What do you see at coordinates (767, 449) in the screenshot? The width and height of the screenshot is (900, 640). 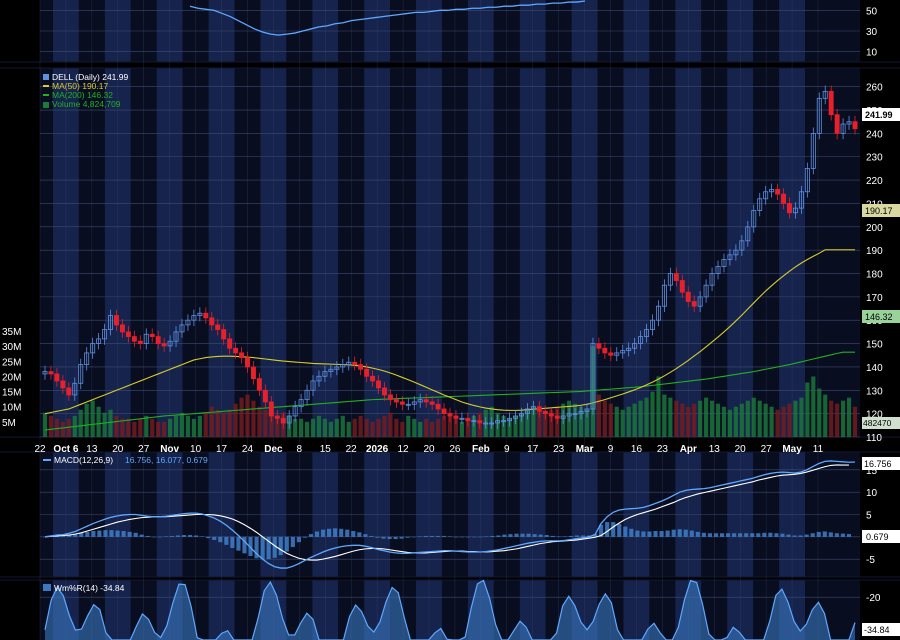 I see `x-tick-label: 27` at bounding box center [767, 449].